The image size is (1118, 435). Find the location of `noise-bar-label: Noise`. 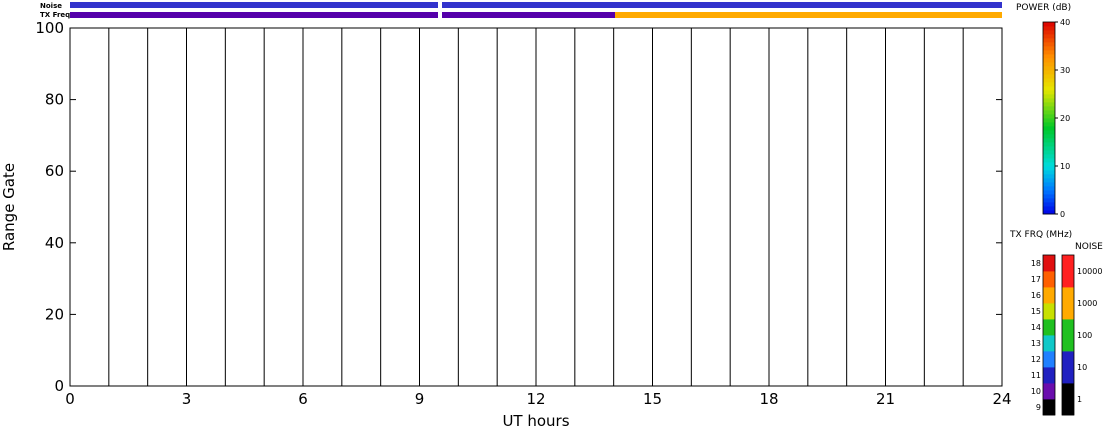

noise-bar-label: Noise is located at coordinates (51, 6).